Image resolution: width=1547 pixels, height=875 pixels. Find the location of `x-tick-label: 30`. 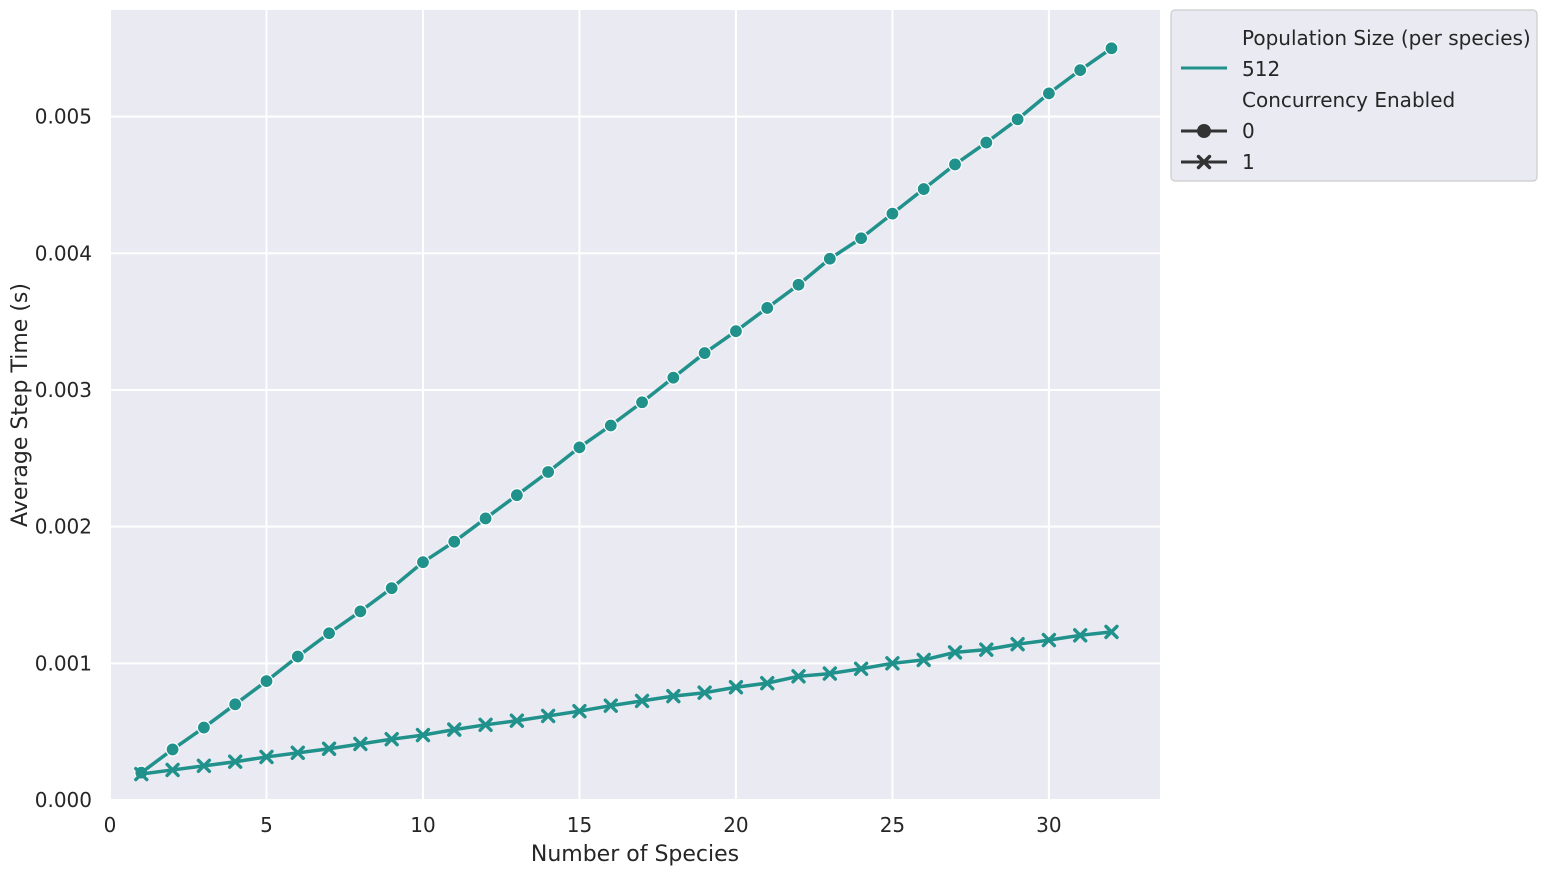

x-tick-label: 30 is located at coordinates (1048, 825).